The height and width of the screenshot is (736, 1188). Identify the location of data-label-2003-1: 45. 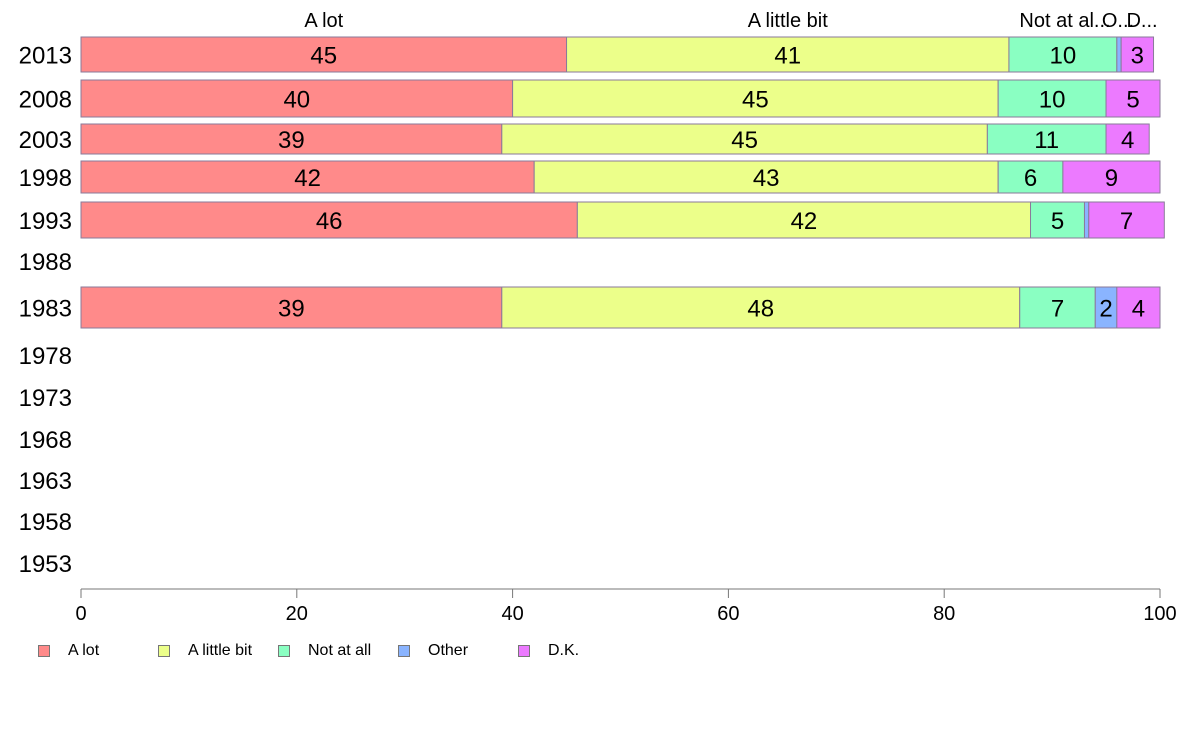
(744, 140).